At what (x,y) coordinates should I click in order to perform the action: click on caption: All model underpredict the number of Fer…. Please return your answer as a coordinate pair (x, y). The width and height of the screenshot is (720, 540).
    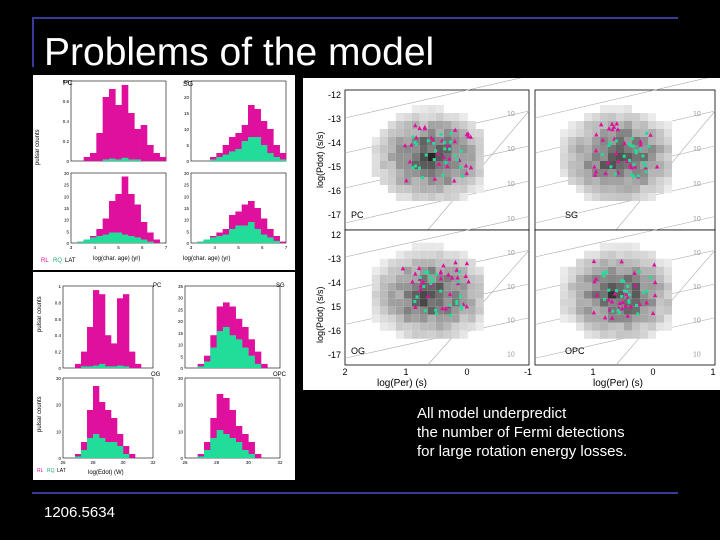
    Looking at the image, I should click on (522, 432).